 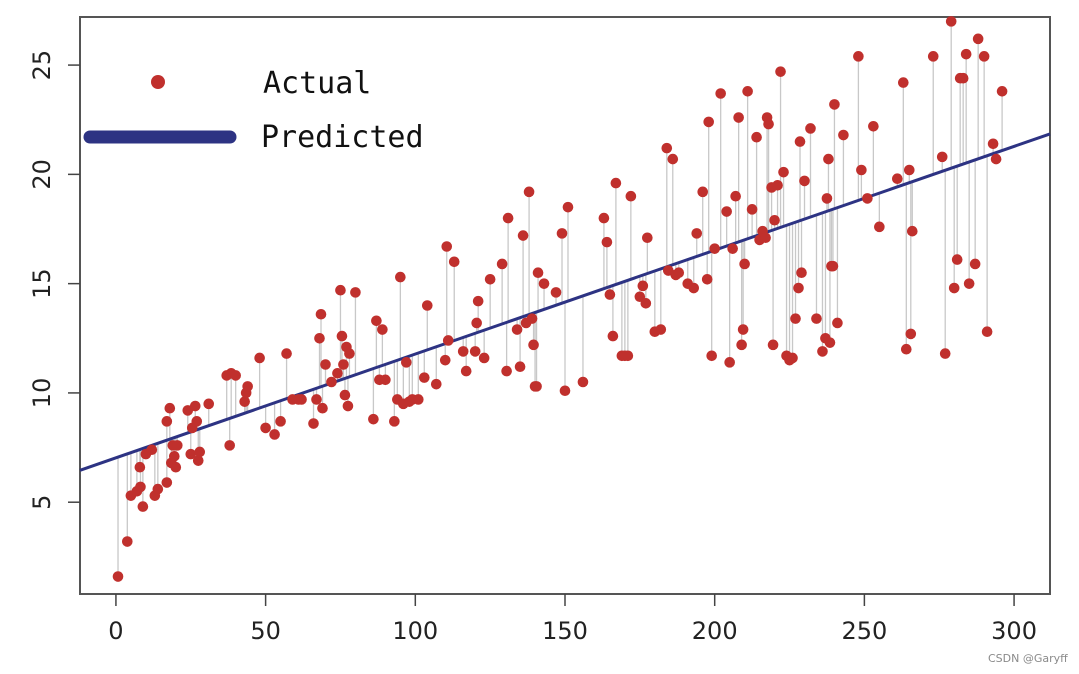 I want to click on x-axis: 0 50 100 150 200 250 300, so click(x=572, y=619).